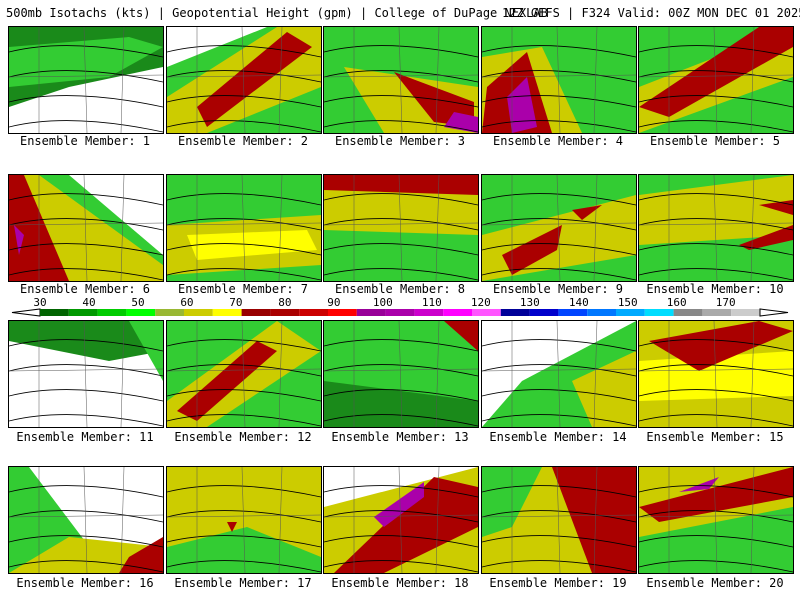  What do you see at coordinates (579, 302) in the screenshot?
I see `colorbar-tick-label: 140` at bounding box center [579, 302].